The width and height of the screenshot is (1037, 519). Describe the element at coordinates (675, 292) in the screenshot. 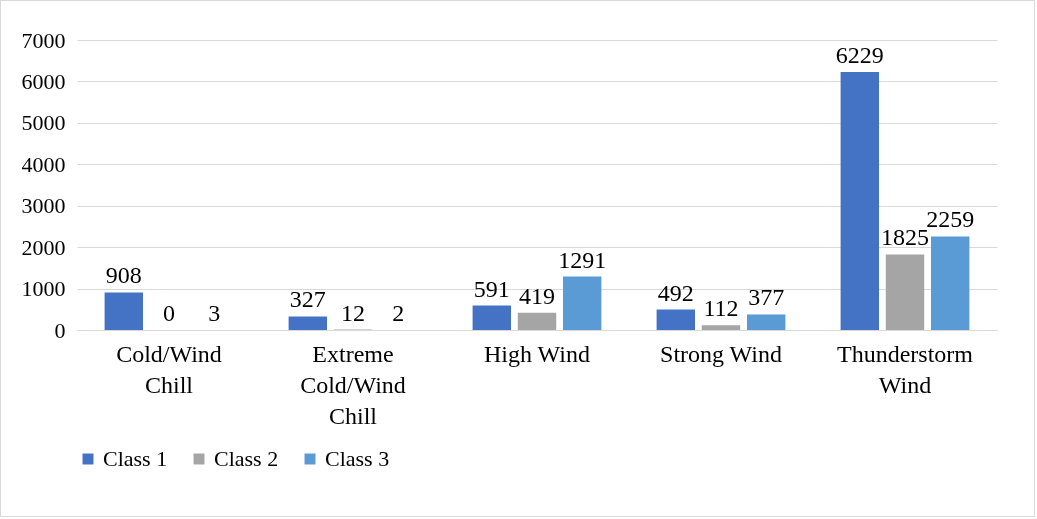

I see `data-label: 492` at that location.